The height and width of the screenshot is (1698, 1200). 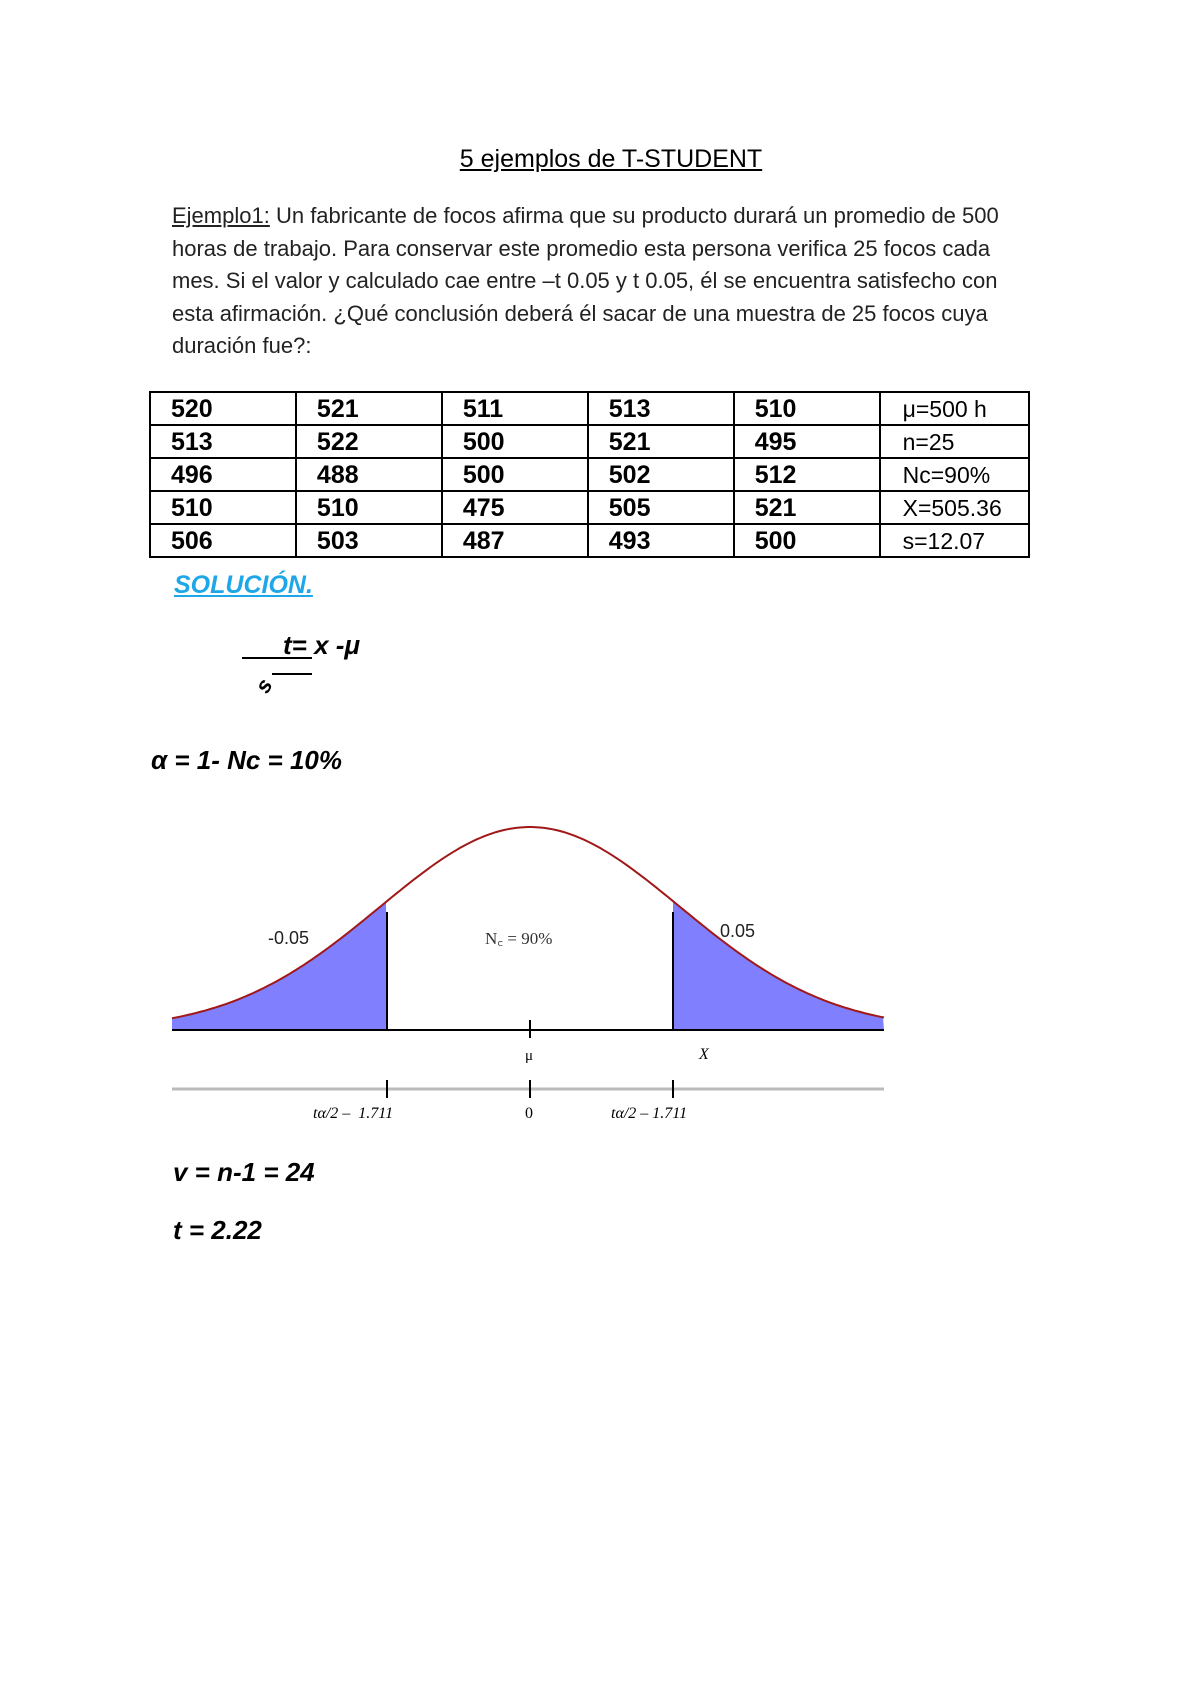 I want to click on statistic-cell: μ=500 h, so click(x=954, y=408).